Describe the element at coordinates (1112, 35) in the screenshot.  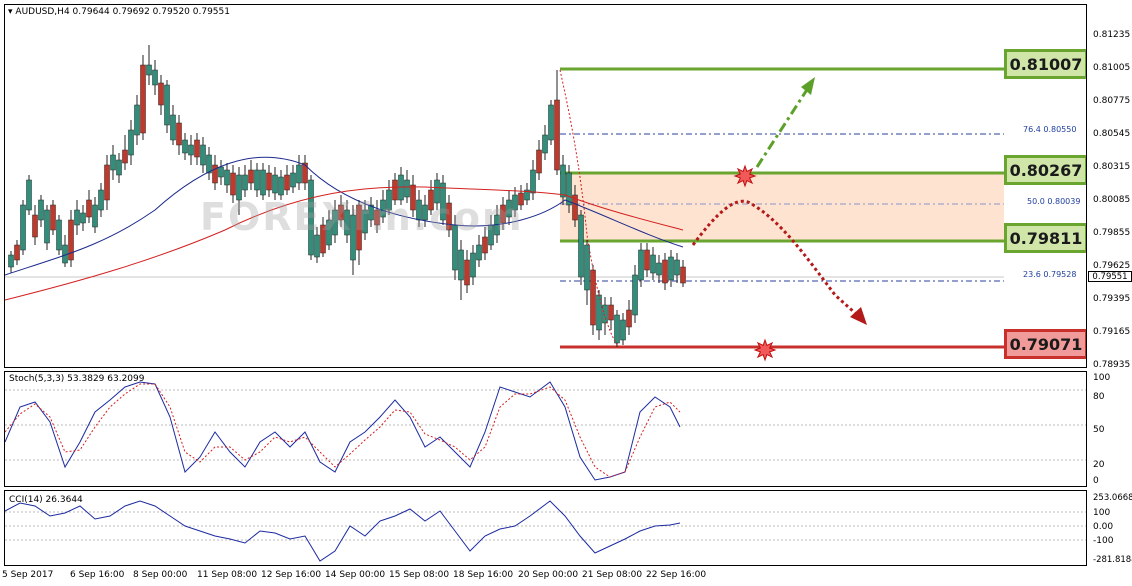
I see `price-axis-label: 0.81235` at that location.